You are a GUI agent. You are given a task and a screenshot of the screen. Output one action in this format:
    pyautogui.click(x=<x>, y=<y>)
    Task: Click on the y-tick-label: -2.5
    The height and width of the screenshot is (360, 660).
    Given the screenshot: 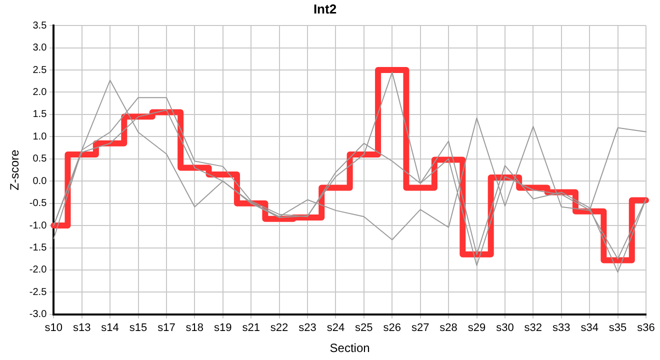 What is the action you would take?
    pyautogui.click(x=38, y=292)
    